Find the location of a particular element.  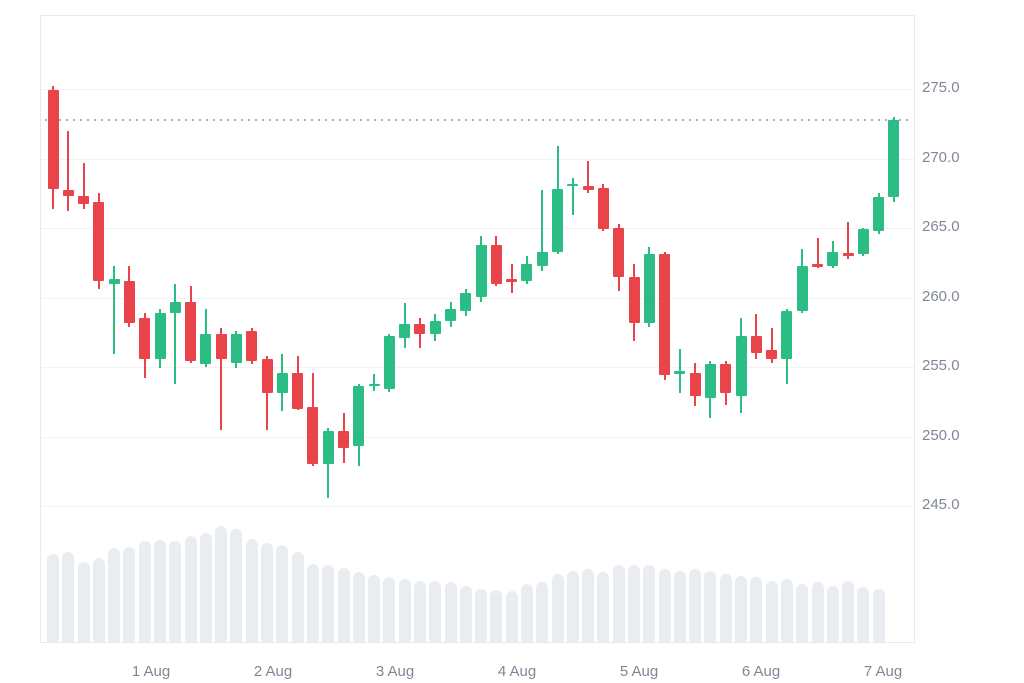

gridline-255.0 is located at coordinates (477, 367).